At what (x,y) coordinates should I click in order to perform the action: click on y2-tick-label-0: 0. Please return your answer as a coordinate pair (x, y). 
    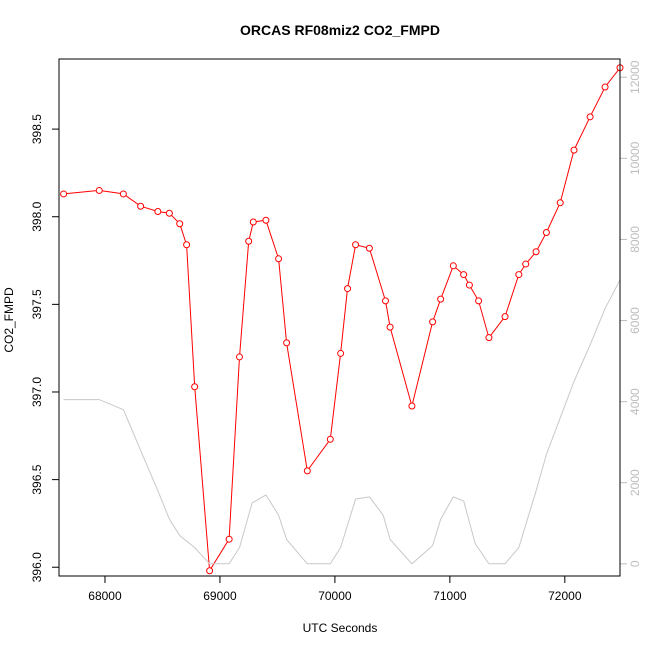
    Looking at the image, I should click on (635, 563).